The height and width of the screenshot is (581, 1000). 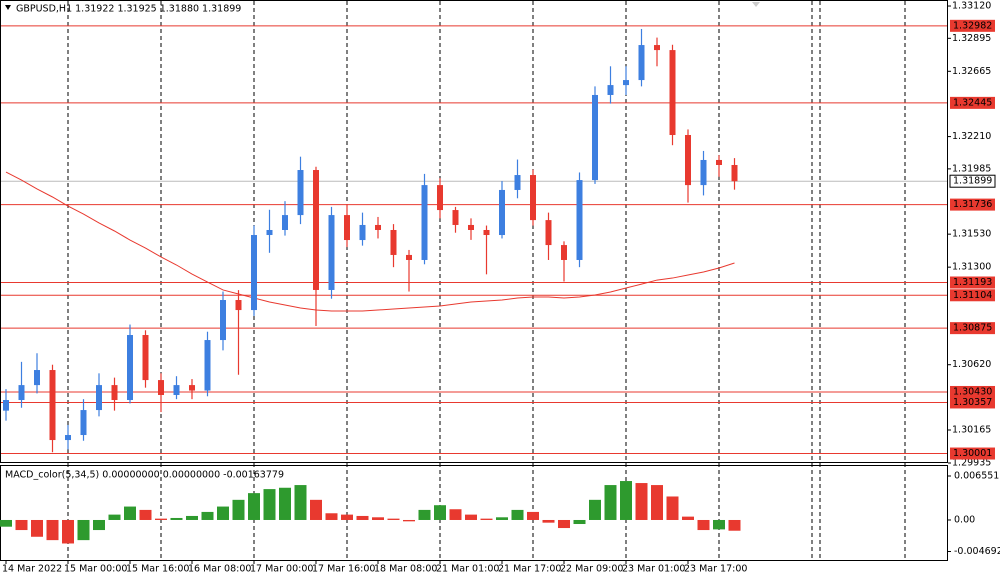 I want to click on y-tick-label: 1.29935, so click(x=971, y=463).